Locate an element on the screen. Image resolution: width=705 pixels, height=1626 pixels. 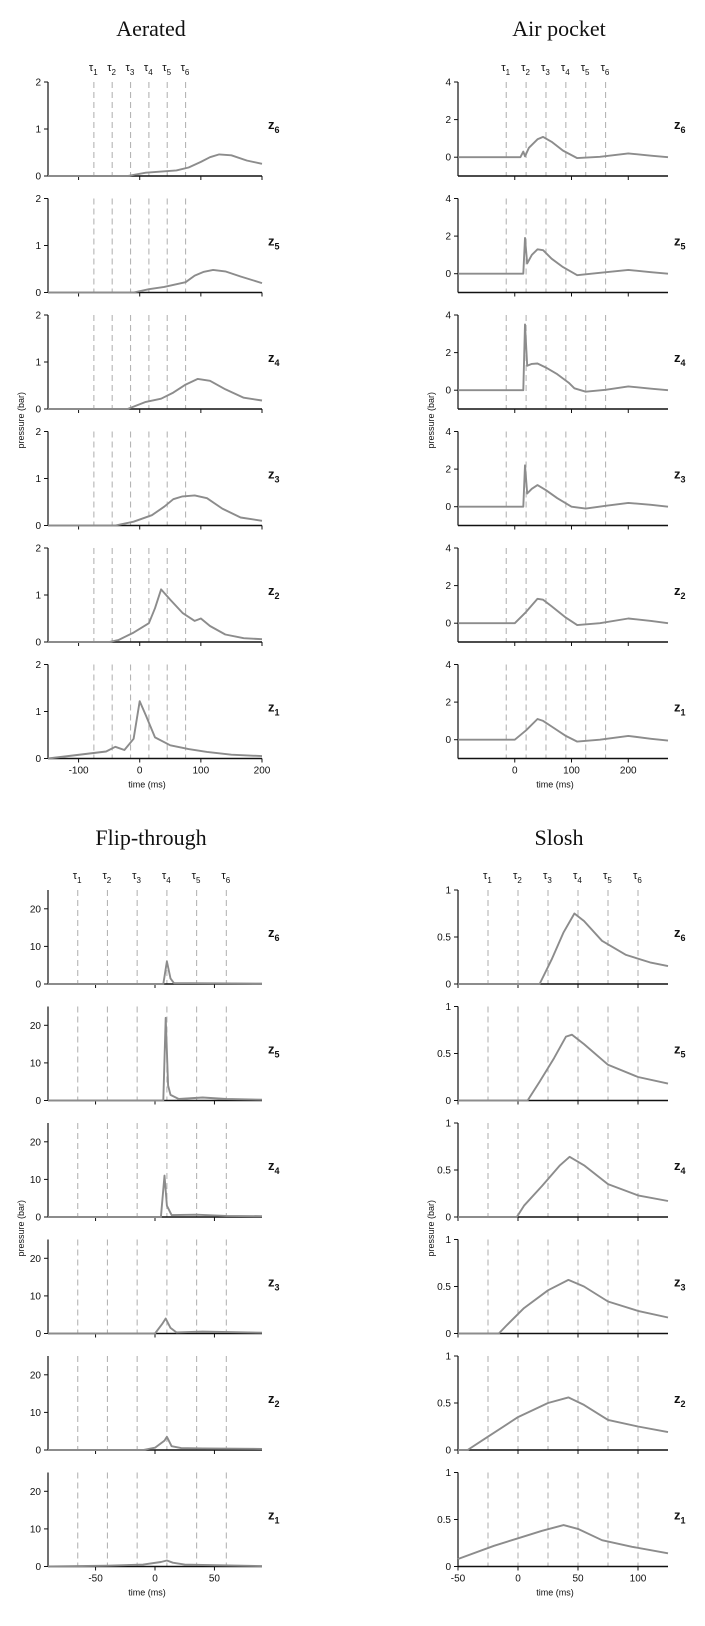
subplot-z1: 0 0.5 1 z1 is located at coordinates (561, 1520).